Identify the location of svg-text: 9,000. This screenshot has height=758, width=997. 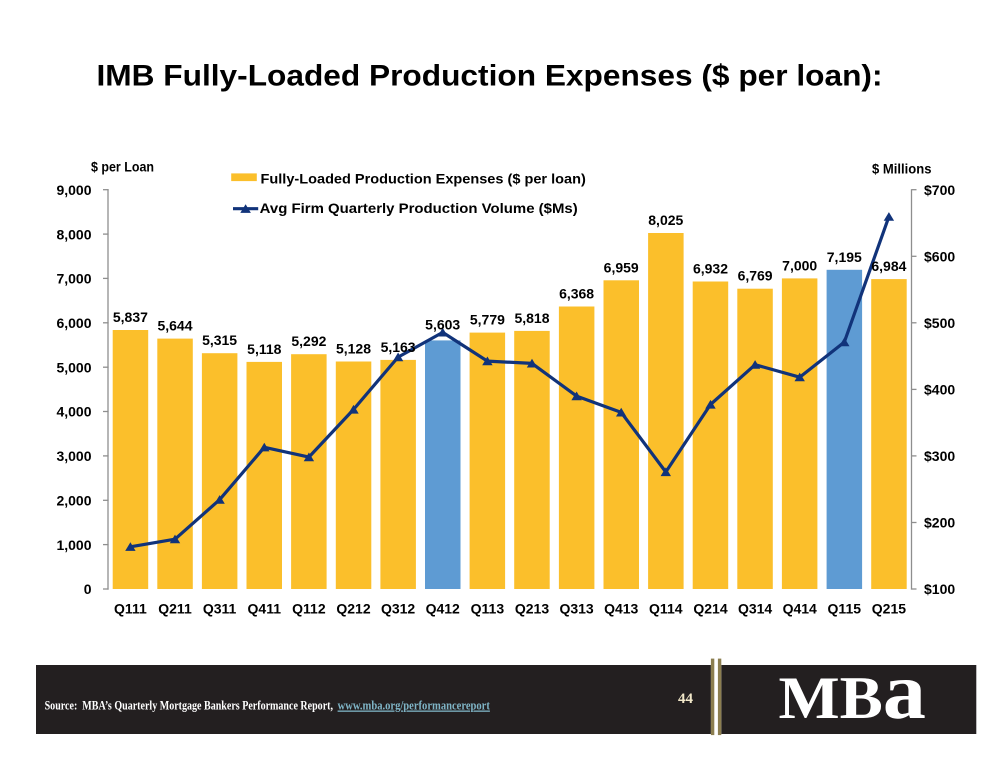
(73, 190).